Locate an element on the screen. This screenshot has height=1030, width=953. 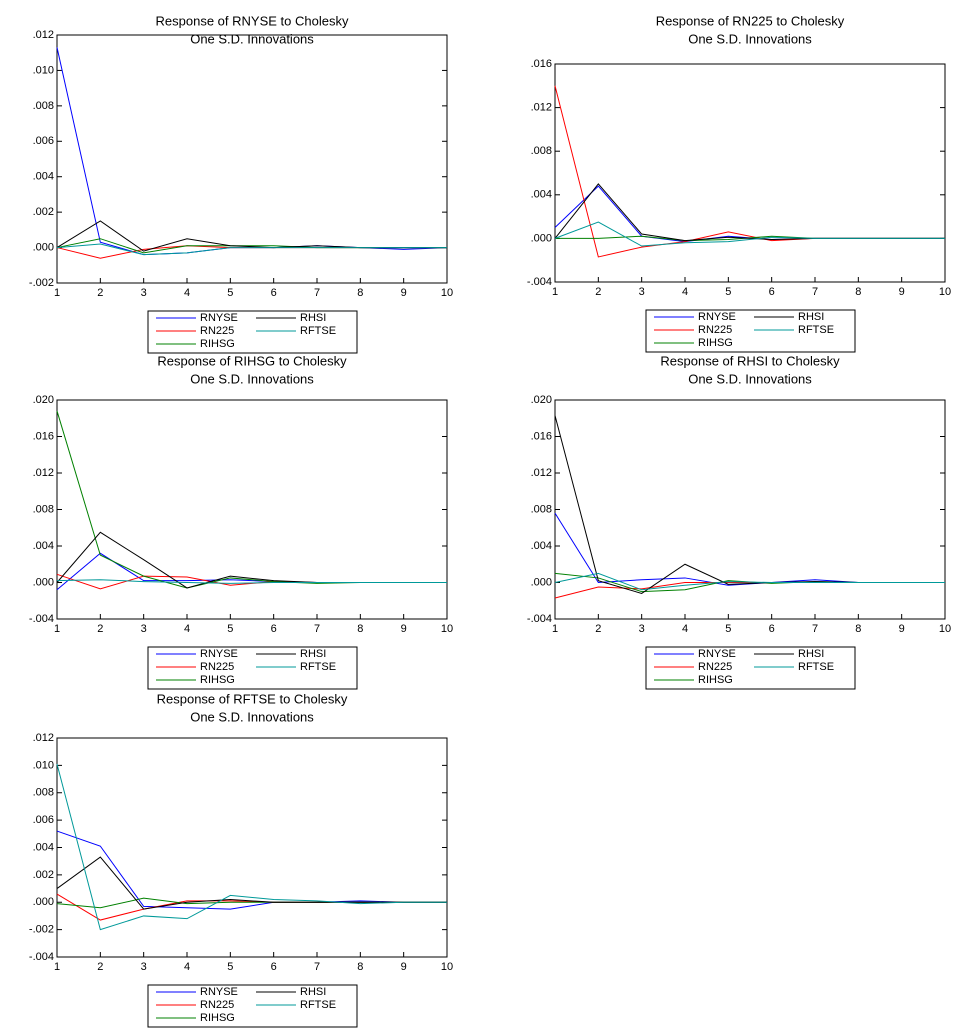
chart-title: Response of RFTSE to Cholesky is located at coordinates (252, 698).